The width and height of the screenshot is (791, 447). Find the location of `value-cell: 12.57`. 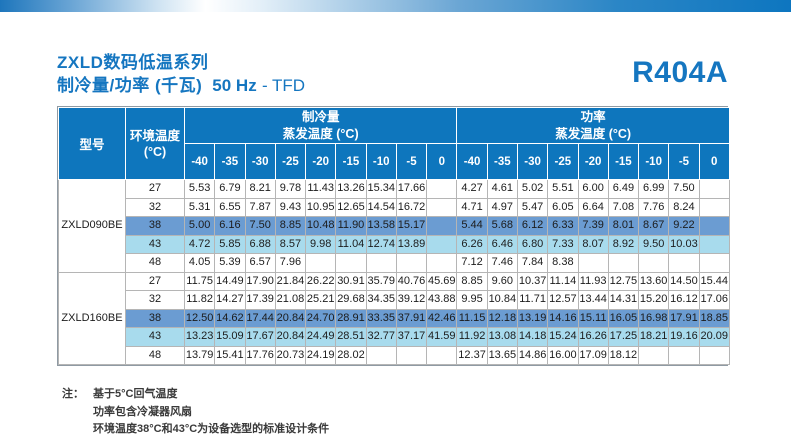

value-cell: 12.57 is located at coordinates (563, 300).